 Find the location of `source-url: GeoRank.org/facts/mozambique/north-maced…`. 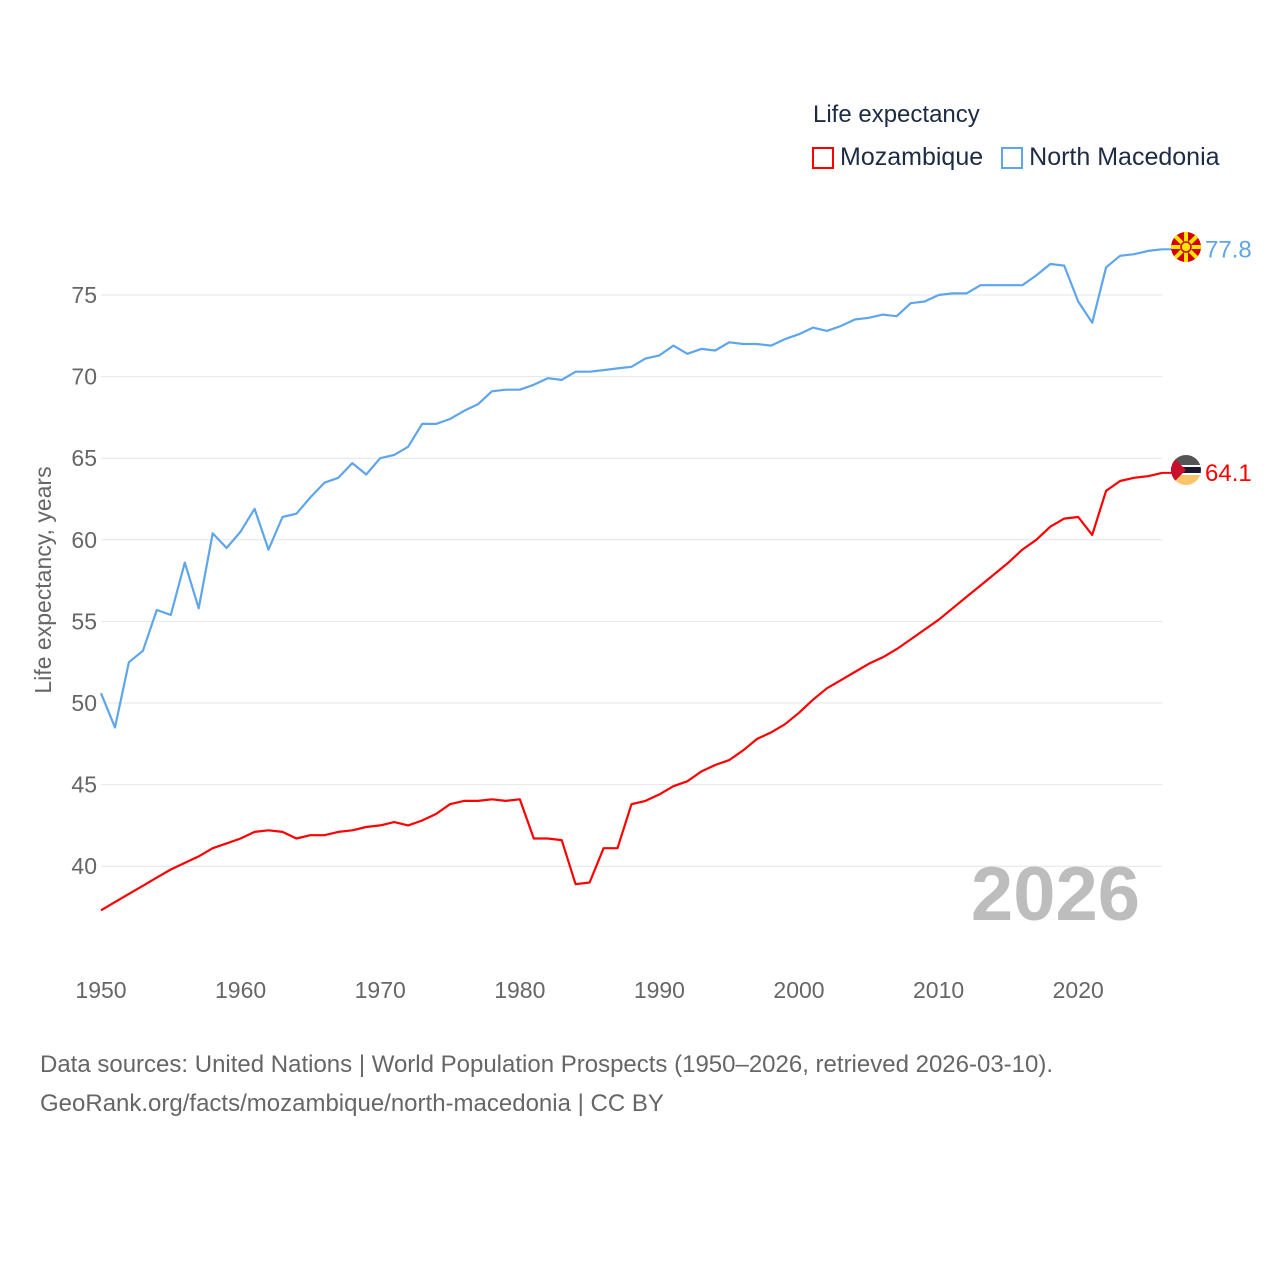

source-url: GeoRank.org/facts/mozambique/north-maced… is located at coordinates (352, 1103).